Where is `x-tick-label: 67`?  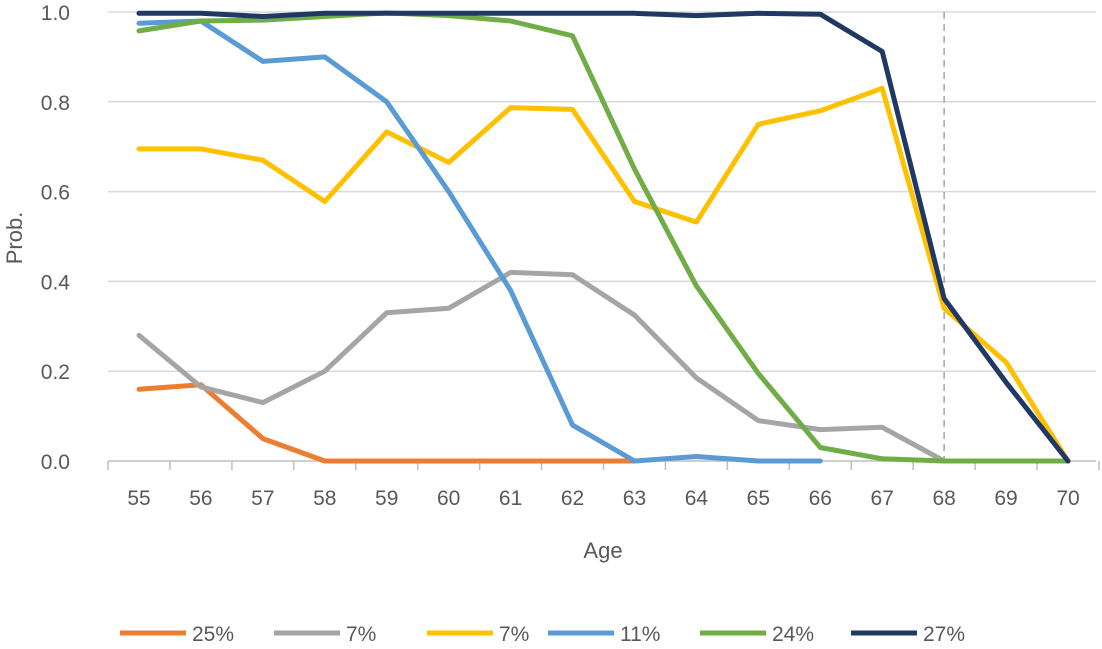 x-tick-label: 67 is located at coordinates (882, 498).